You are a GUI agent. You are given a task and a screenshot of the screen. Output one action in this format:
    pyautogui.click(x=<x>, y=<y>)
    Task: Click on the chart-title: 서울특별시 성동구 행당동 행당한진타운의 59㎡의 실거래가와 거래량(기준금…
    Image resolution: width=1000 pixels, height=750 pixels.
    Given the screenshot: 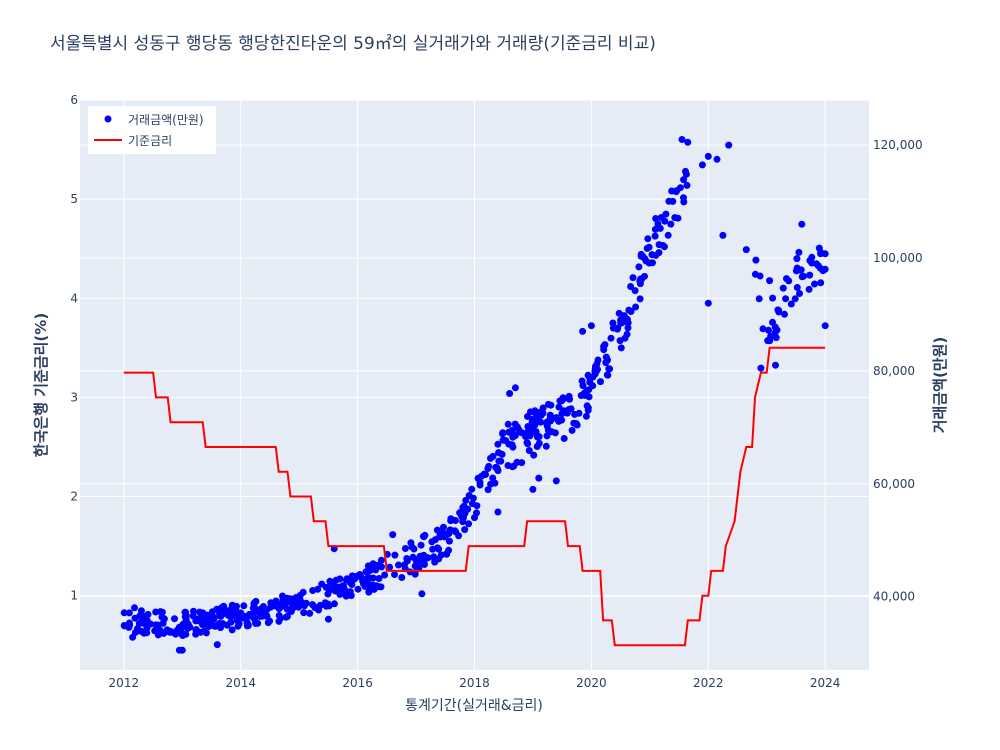 What is the action you would take?
    pyautogui.click(x=353, y=44)
    